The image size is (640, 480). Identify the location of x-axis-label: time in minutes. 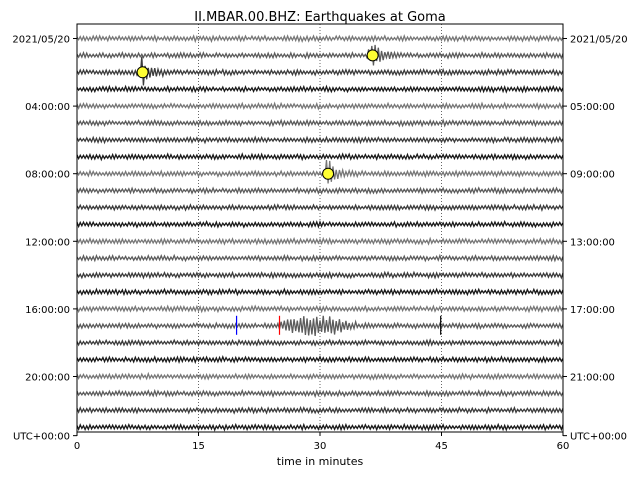
(320, 461).